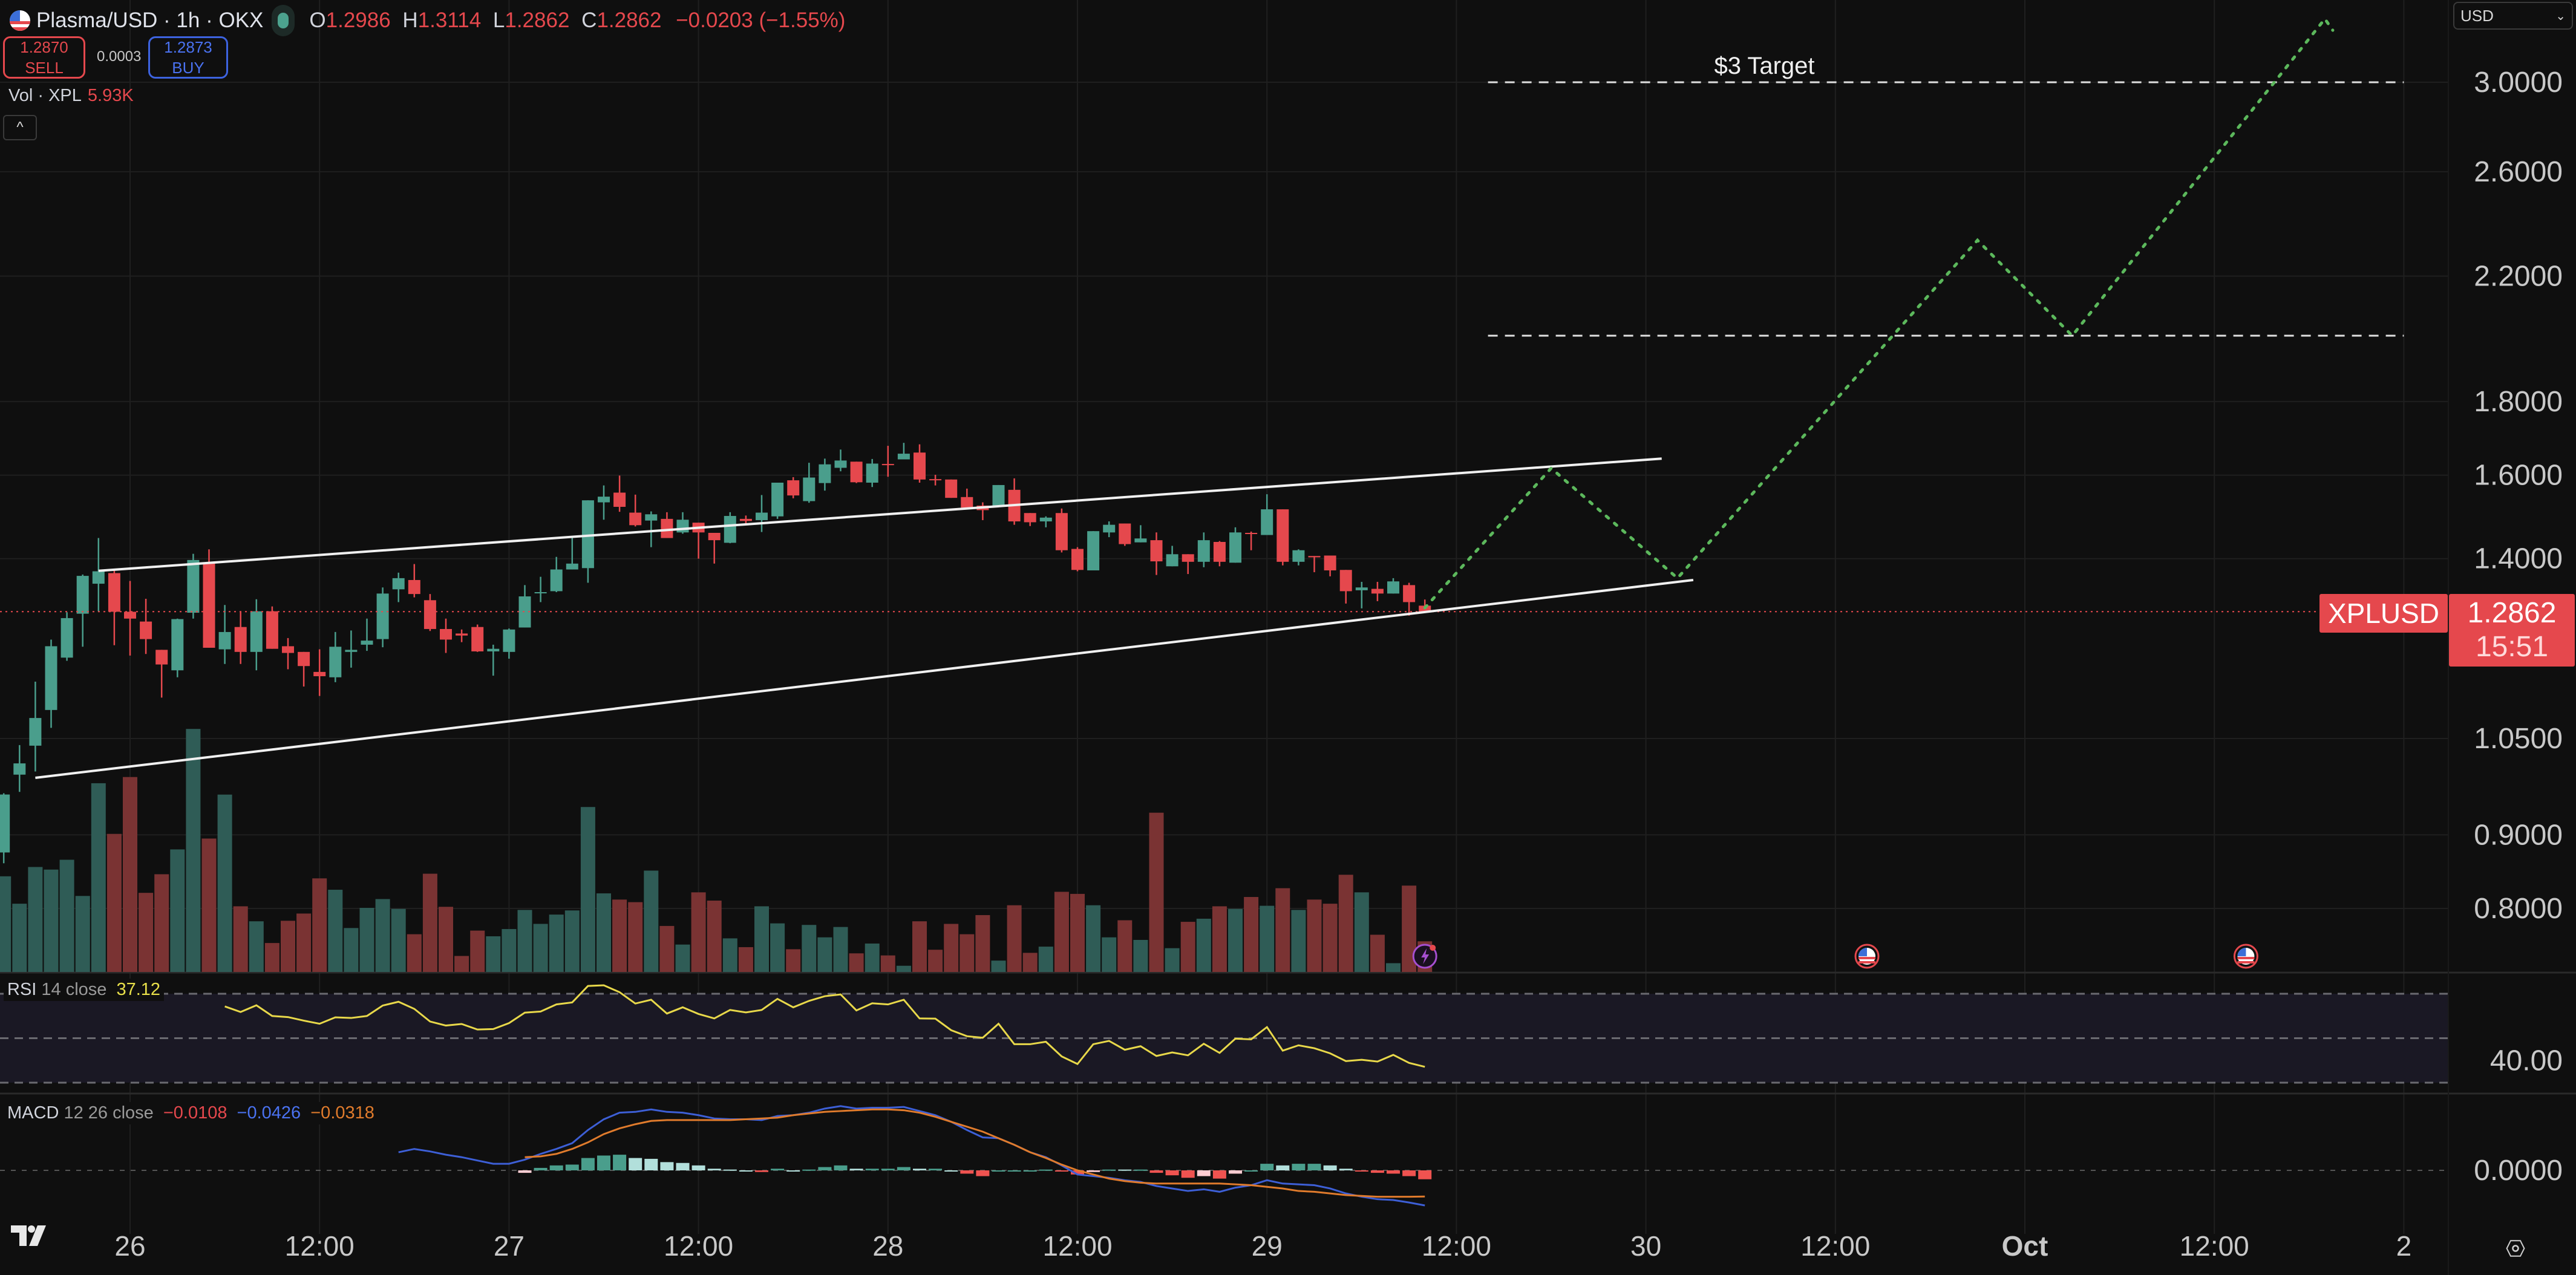 The width and height of the screenshot is (2576, 1275). I want to click on tradingview-logo, so click(30, 1238).